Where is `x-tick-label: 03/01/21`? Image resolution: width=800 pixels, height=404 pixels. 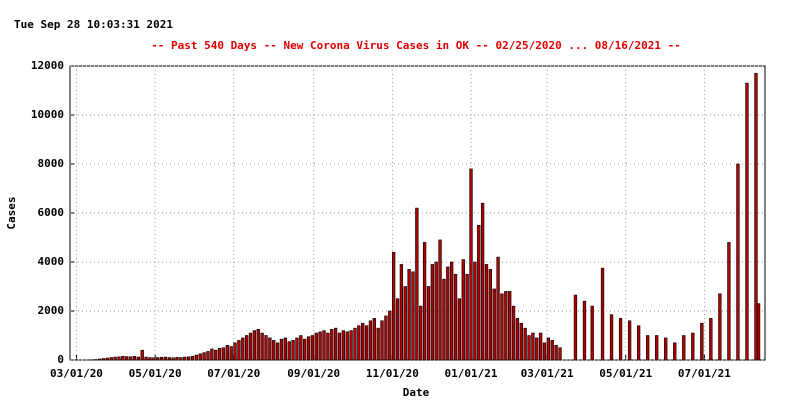
x-tick-label: 03/01/21 is located at coordinates (547, 373).